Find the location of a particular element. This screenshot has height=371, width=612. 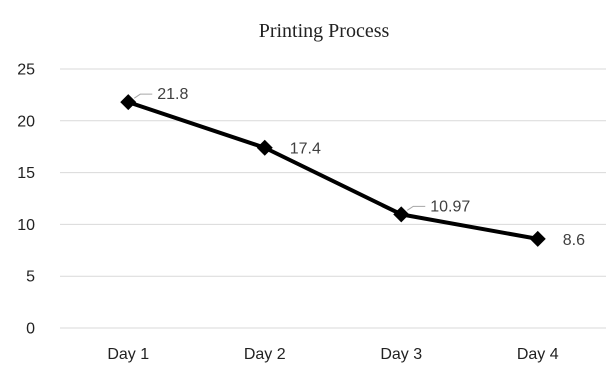

chart-title: Printing Process is located at coordinates (324, 31).